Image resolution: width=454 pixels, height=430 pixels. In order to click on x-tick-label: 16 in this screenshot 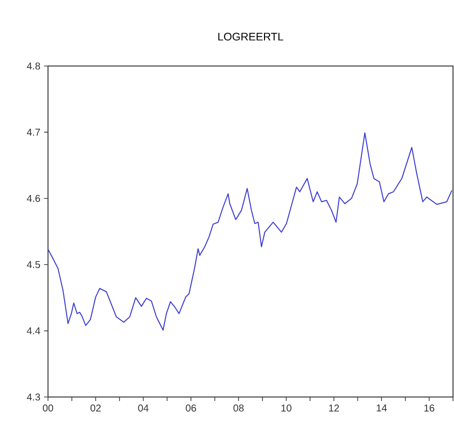, I will do `click(429, 408)`.